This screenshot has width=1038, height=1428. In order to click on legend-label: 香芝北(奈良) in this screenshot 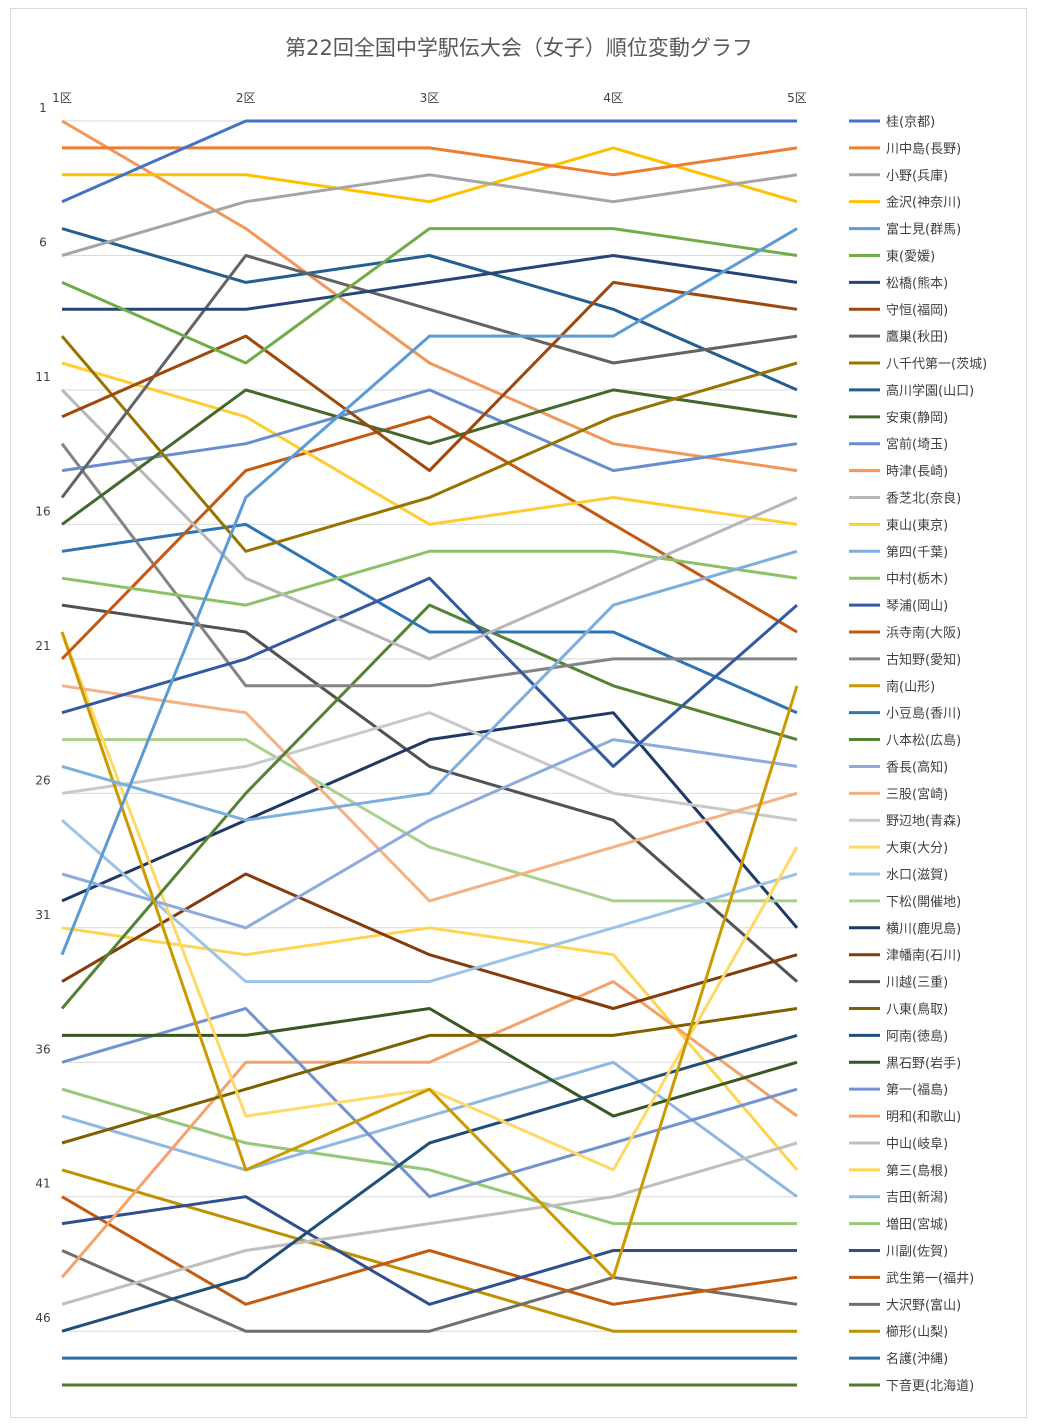, I will do `click(923, 499)`.